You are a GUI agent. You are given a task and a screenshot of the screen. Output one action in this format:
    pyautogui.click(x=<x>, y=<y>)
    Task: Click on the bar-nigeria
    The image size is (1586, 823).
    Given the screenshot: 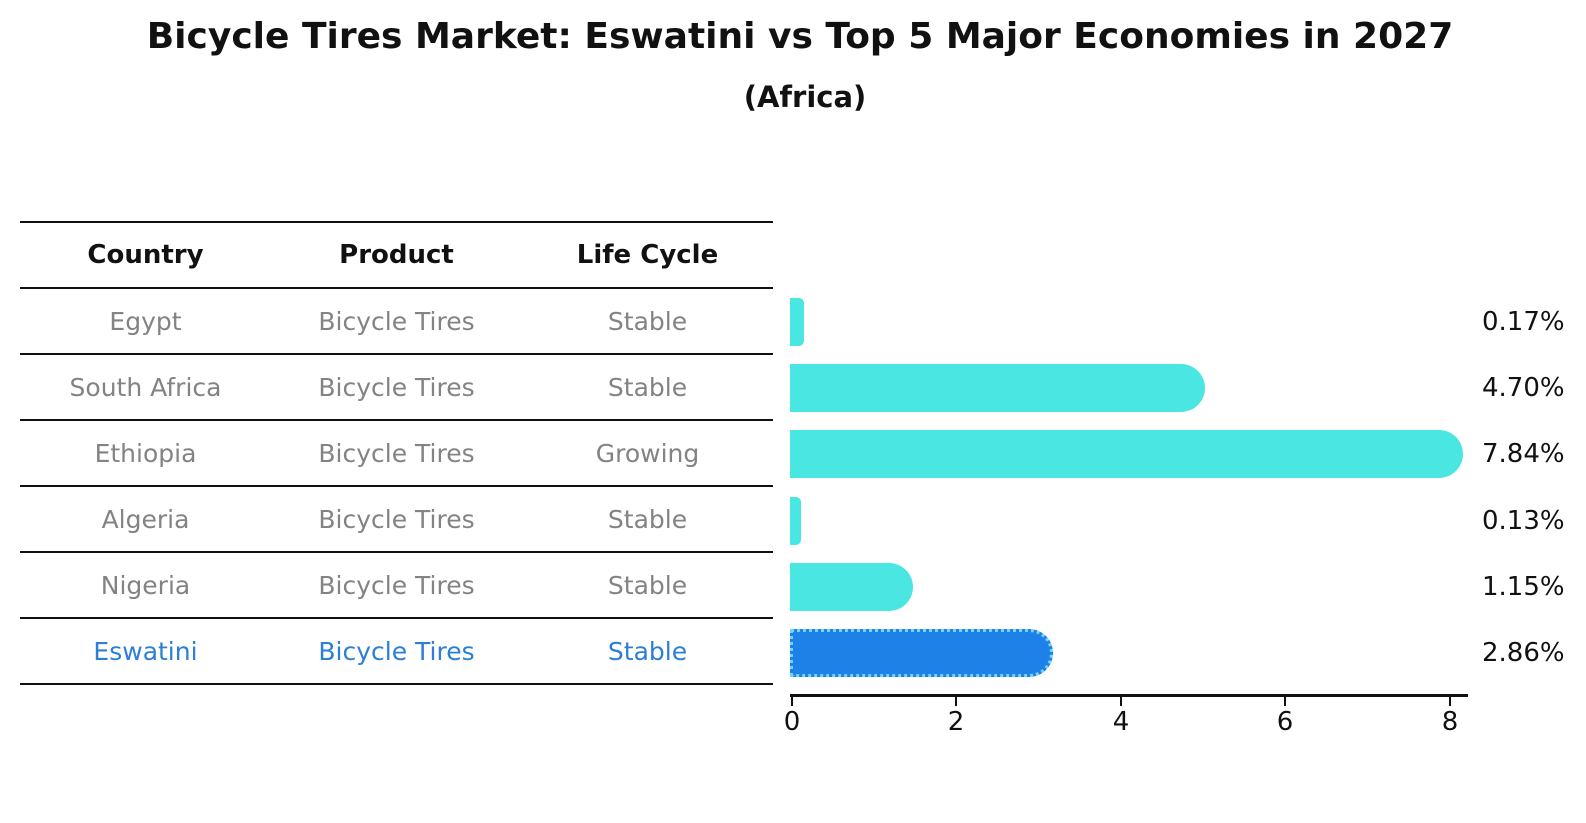 What is the action you would take?
    pyautogui.click(x=851, y=587)
    